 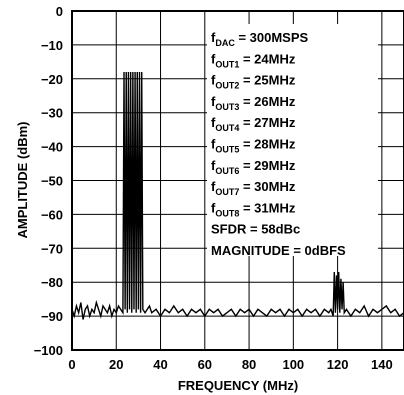 I want to click on annotation-line: fOUT8 = 31MHz, so click(x=253, y=209).